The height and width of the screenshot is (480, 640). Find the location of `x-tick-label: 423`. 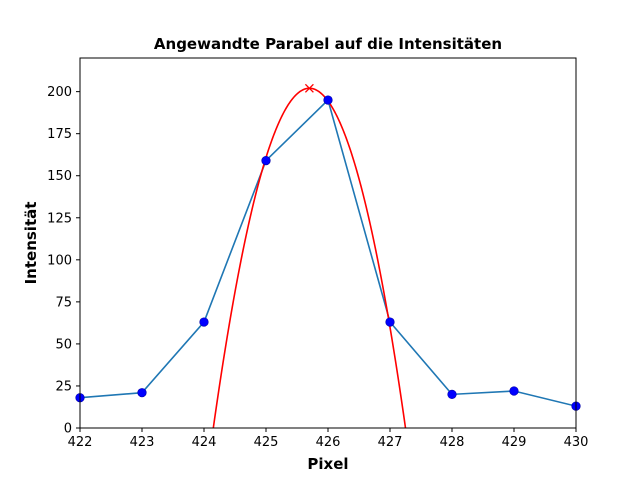

x-tick-label: 423 is located at coordinates (142, 442).